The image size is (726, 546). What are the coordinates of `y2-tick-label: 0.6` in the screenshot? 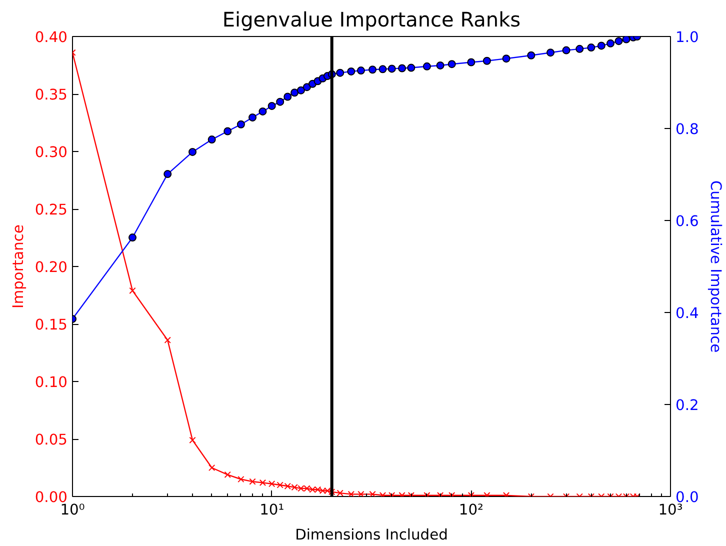 It's located at (687, 221).